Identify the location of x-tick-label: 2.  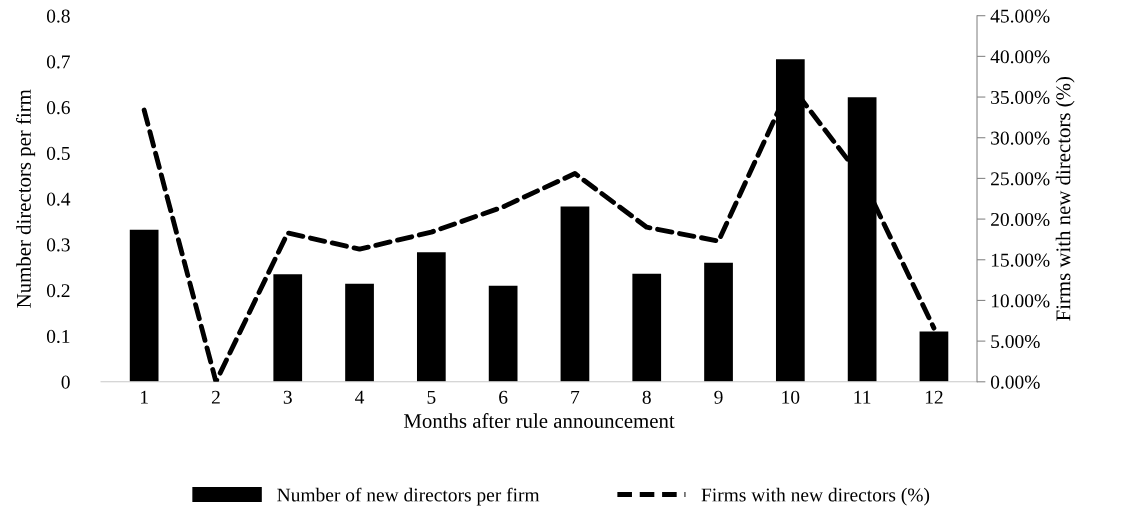
(215, 397).